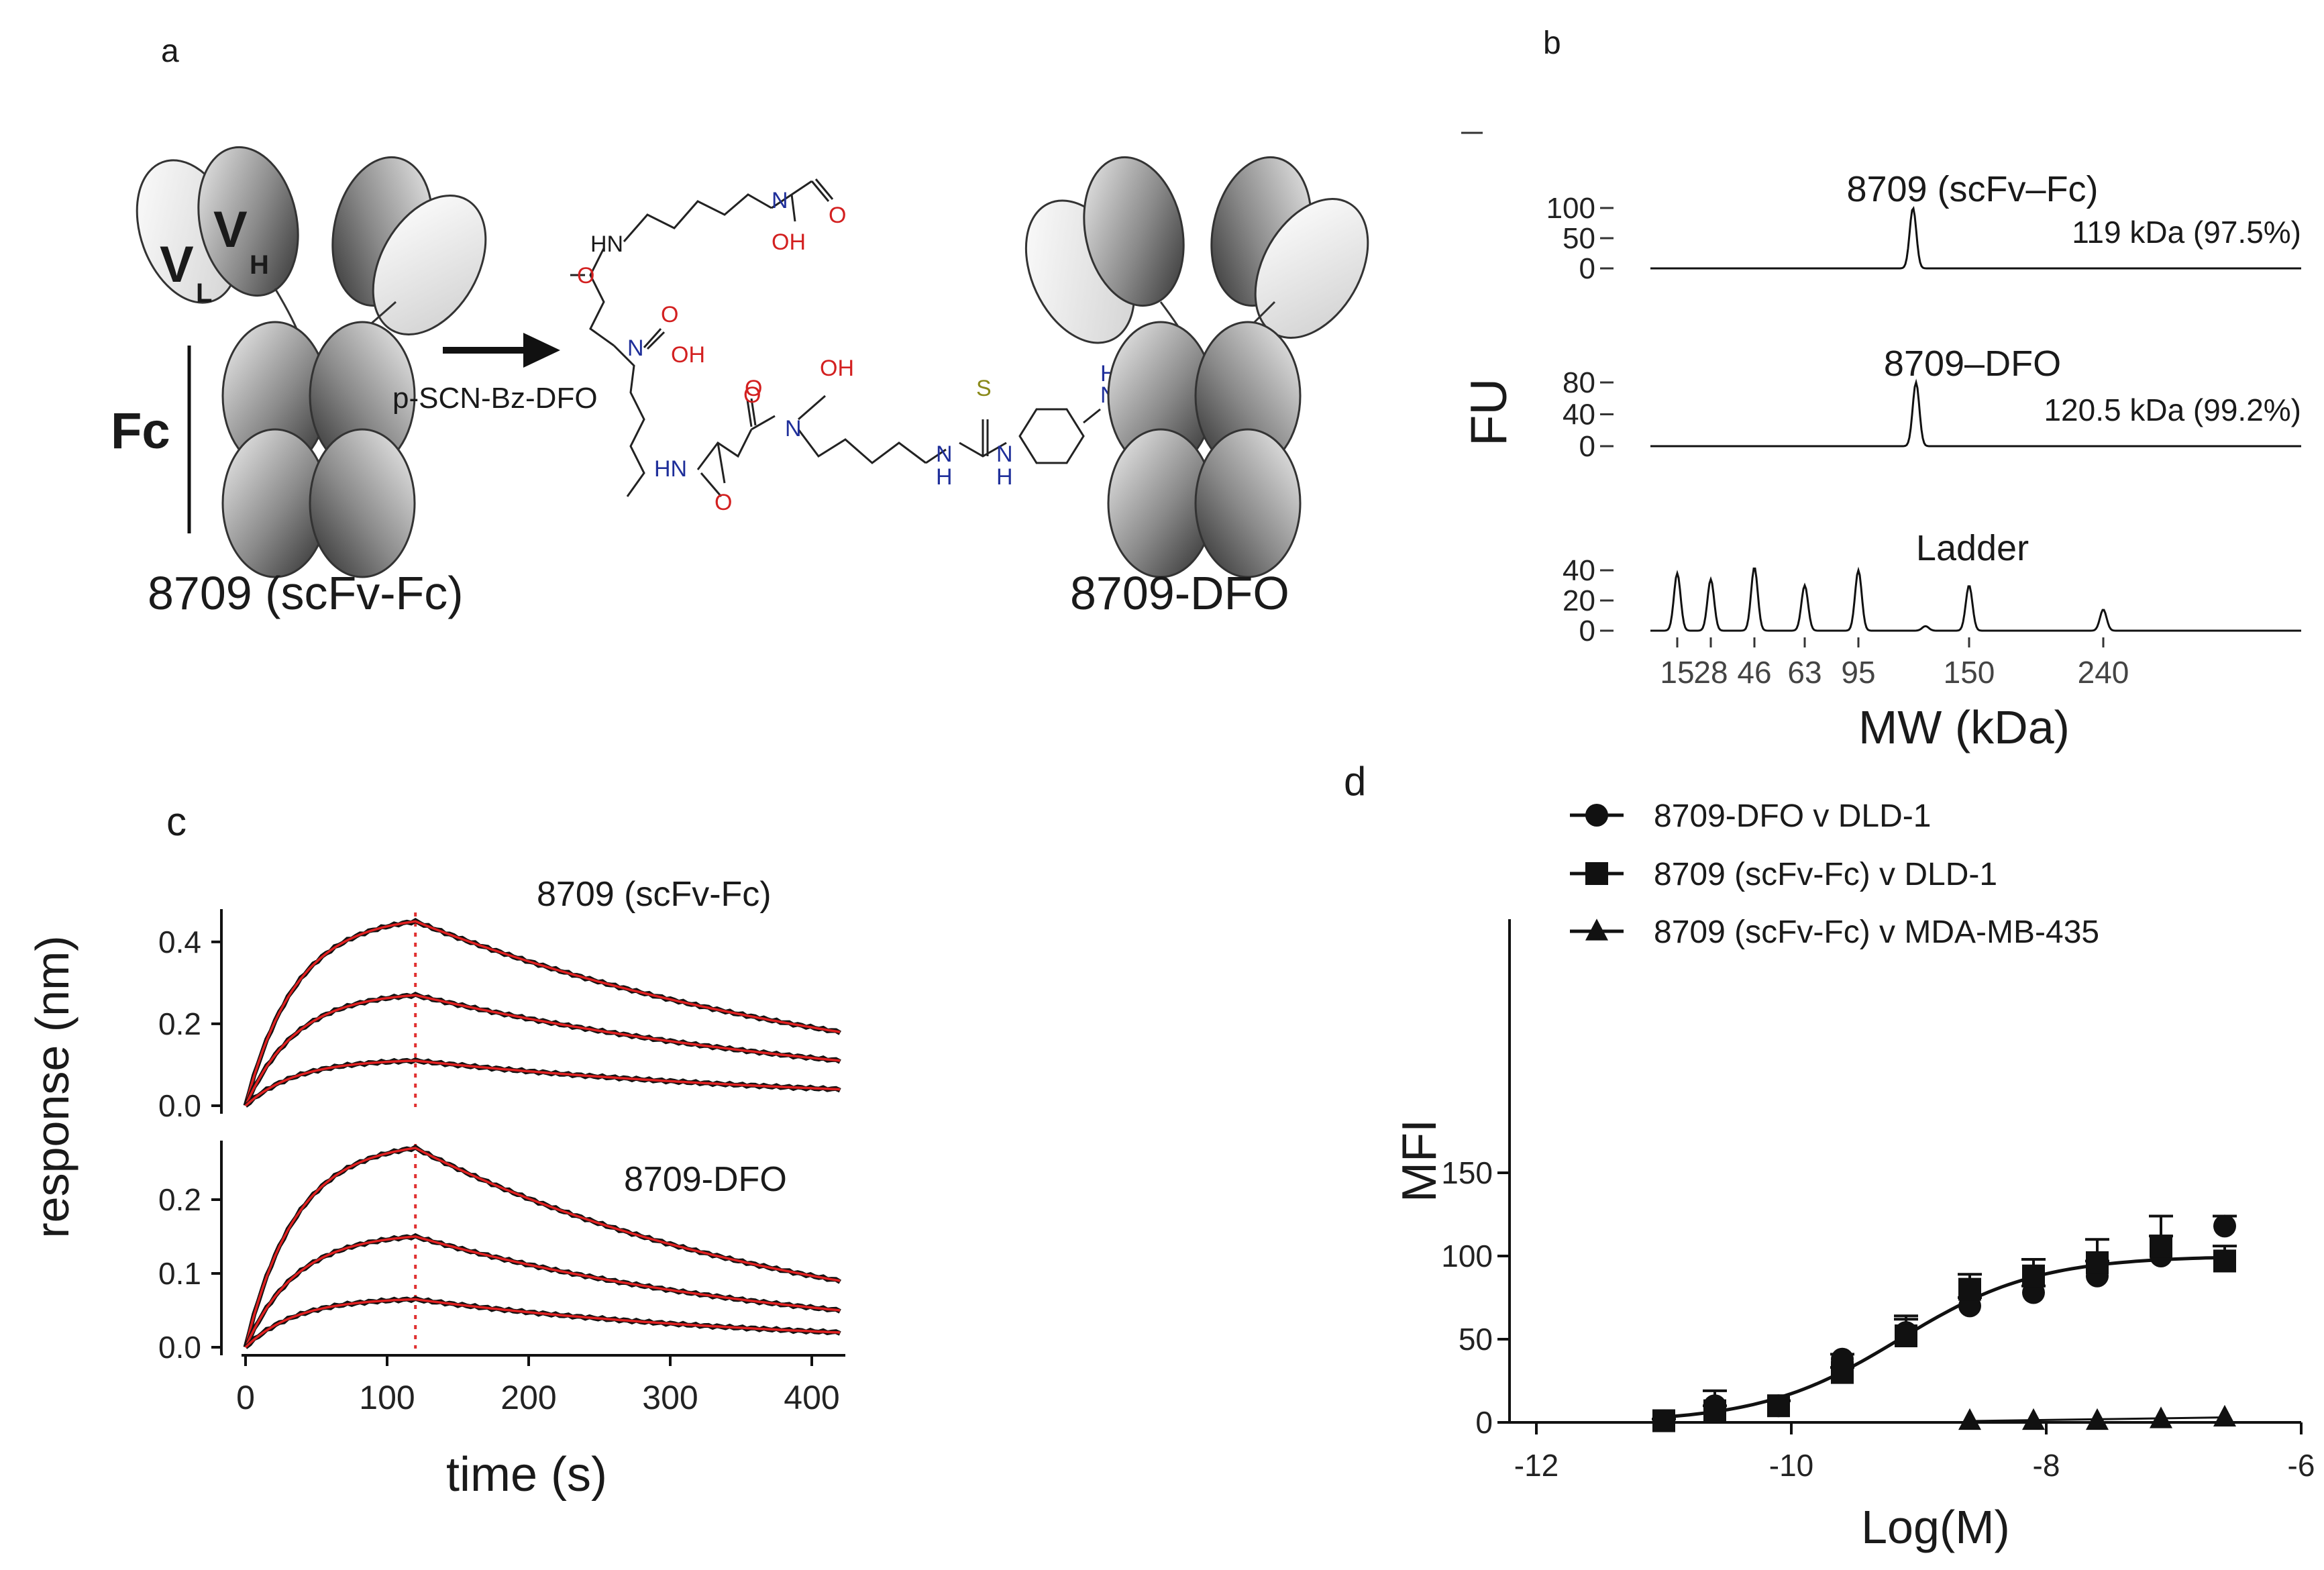 The width and height of the screenshot is (2324, 1570). I want to click on panel-c-bottom-title: 8709-DFO, so click(706, 1179).